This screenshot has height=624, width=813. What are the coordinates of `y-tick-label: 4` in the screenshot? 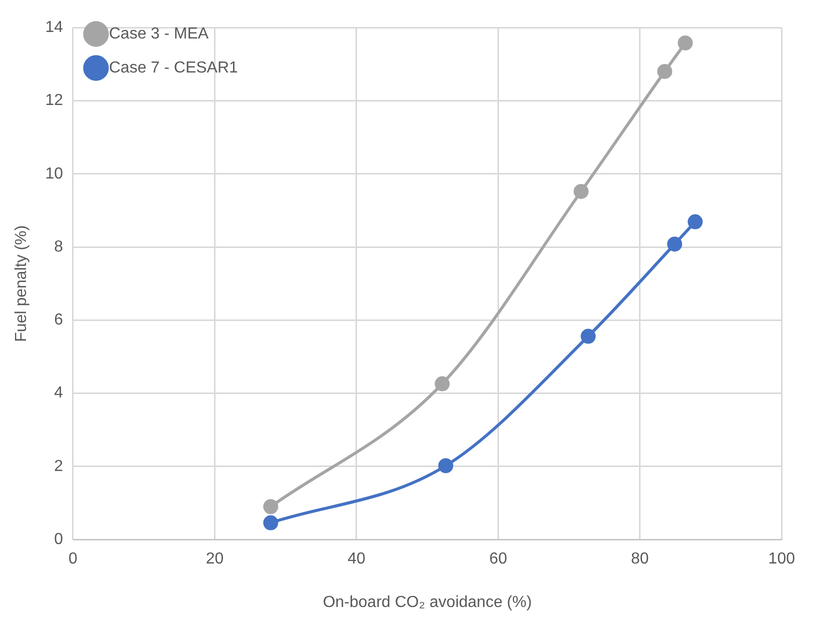 It's located at (59, 393).